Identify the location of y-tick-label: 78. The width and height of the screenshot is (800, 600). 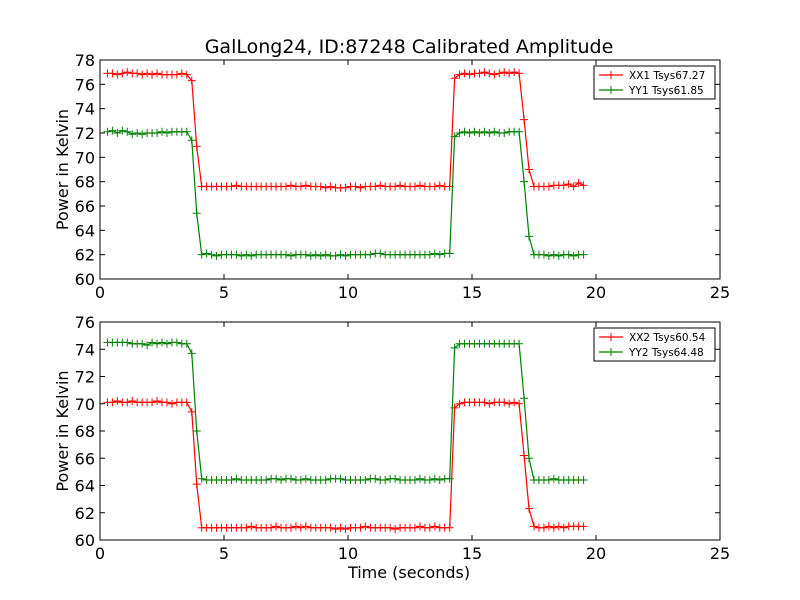
(85, 60).